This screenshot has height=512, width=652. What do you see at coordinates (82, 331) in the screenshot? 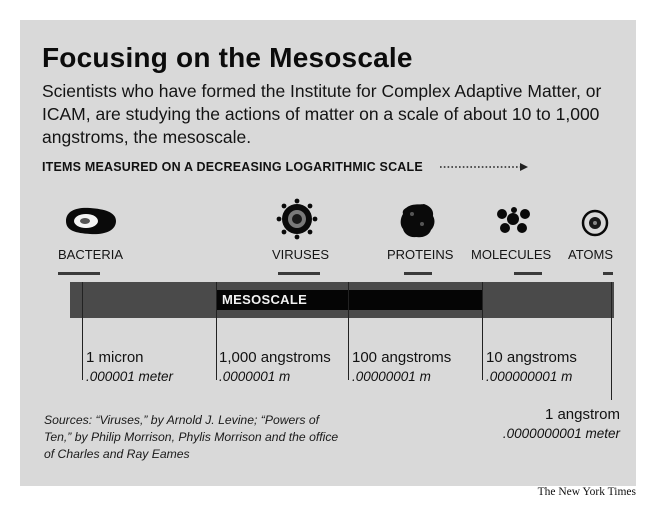
I see `marker-line-micron` at bounding box center [82, 331].